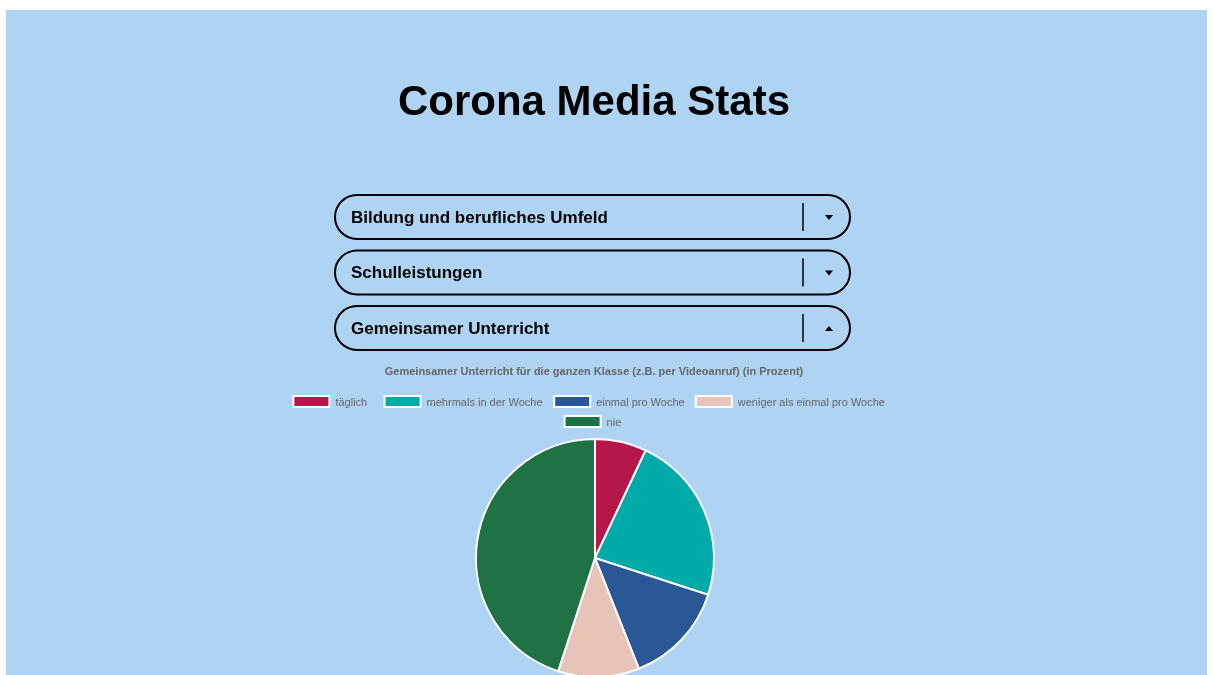 Image resolution: width=1213 pixels, height=675 pixels. What do you see at coordinates (640, 401) in the screenshot?
I see `legend-label: einmal pro Woche` at bounding box center [640, 401].